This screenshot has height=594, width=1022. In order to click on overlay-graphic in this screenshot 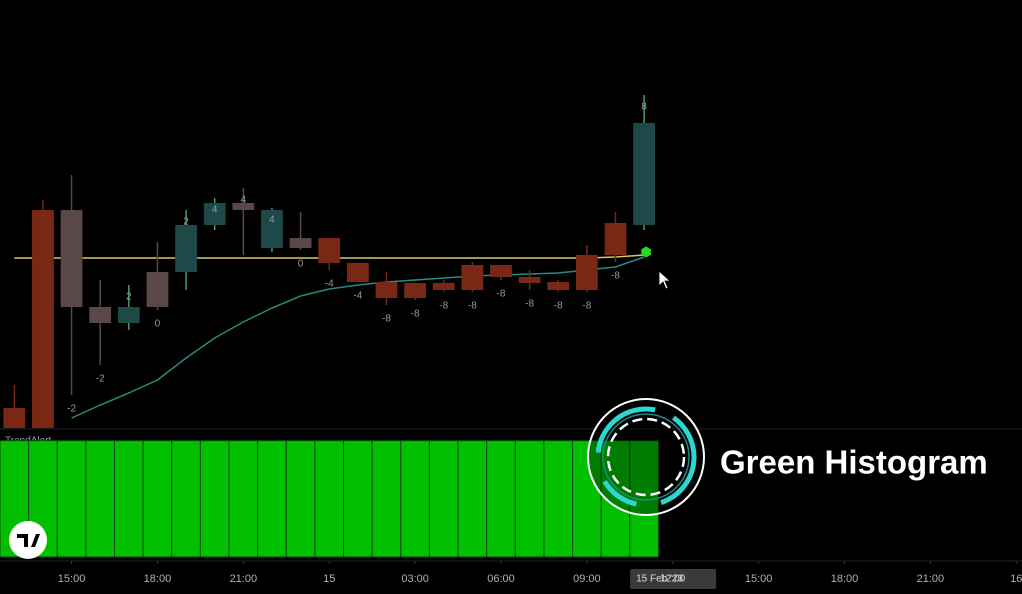, I will do `click(646, 457)`.